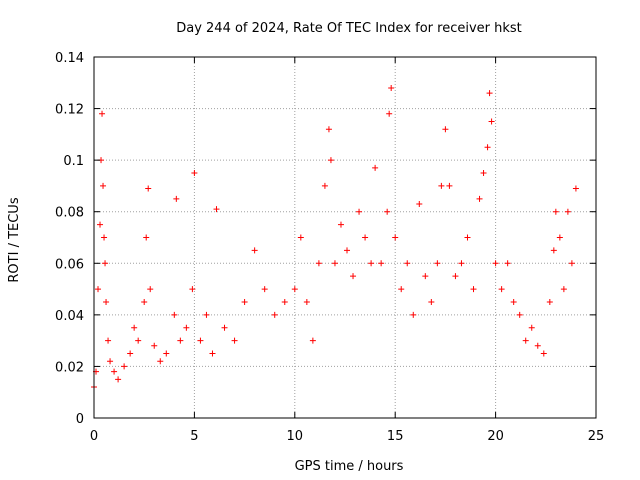 Image resolution: width=640 pixels, height=480 pixels. Describe the element at coordinates (495, 436) in the screenshot. I see `x-tick-label: 20` at that location.